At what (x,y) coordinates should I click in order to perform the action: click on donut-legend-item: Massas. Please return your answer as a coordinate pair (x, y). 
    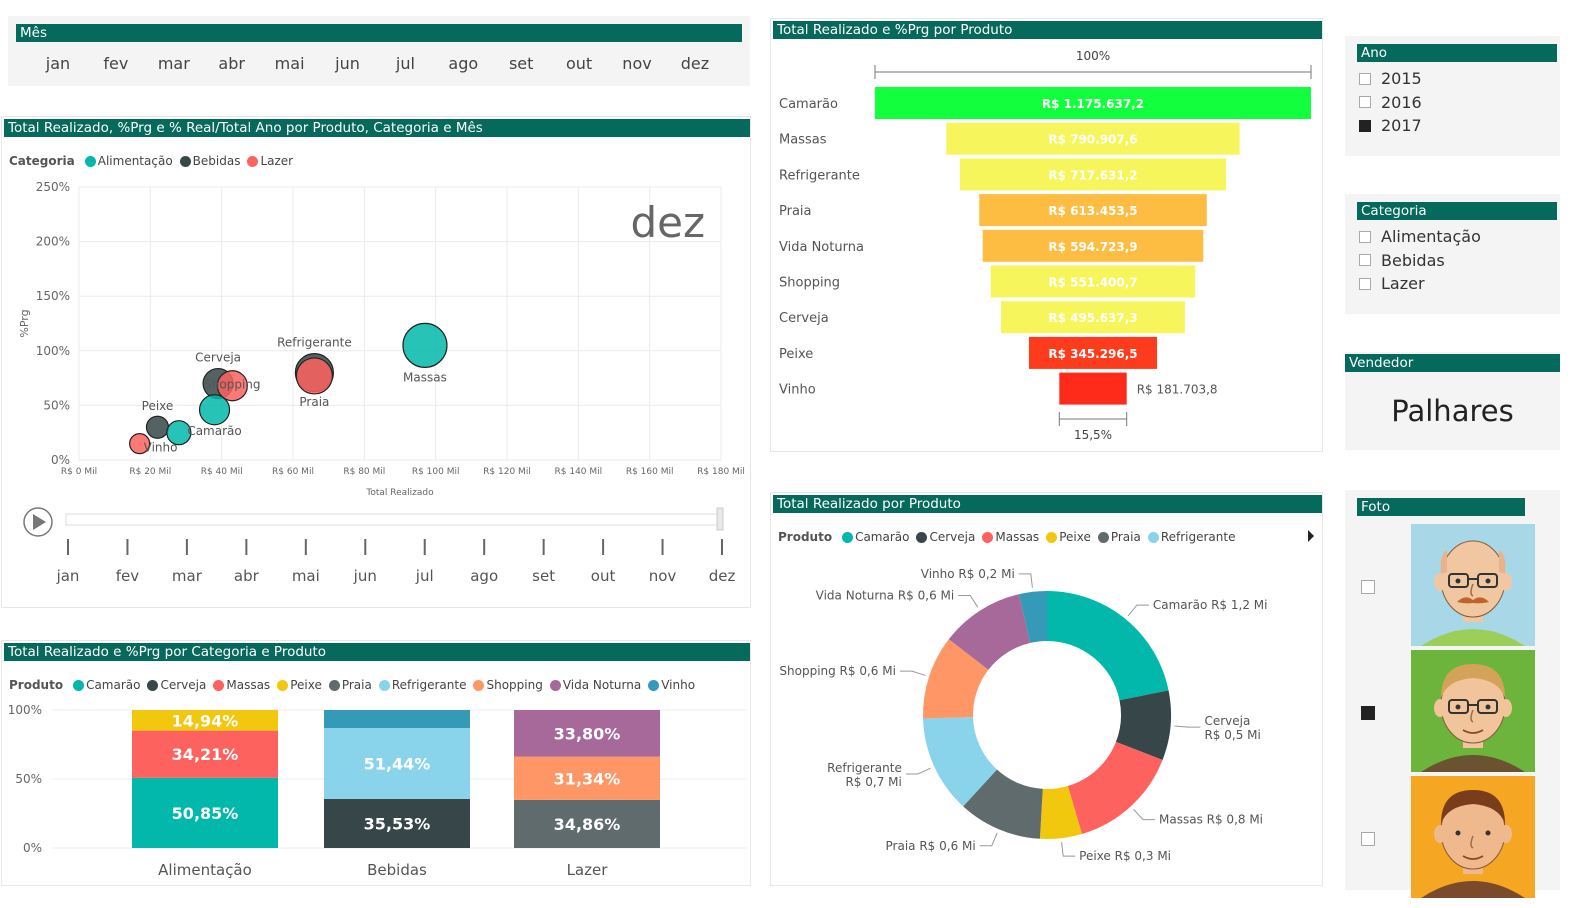
    Looking at the image, I should click on (1010, 537).